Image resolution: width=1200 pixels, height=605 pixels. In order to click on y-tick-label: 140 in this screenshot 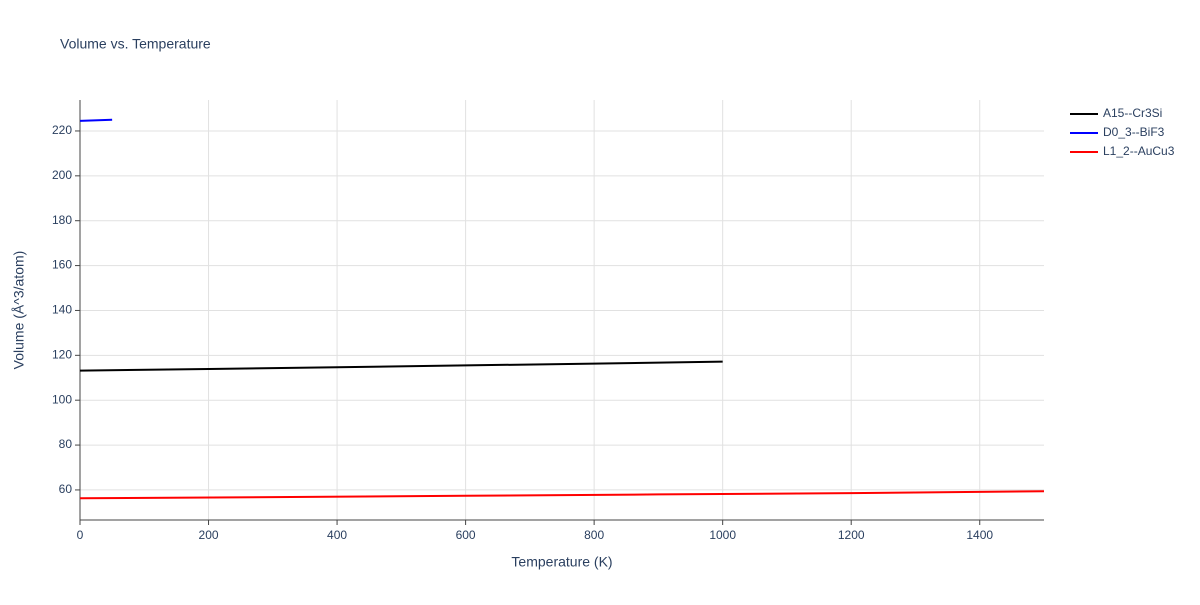, I will do `click(62, 310)`.